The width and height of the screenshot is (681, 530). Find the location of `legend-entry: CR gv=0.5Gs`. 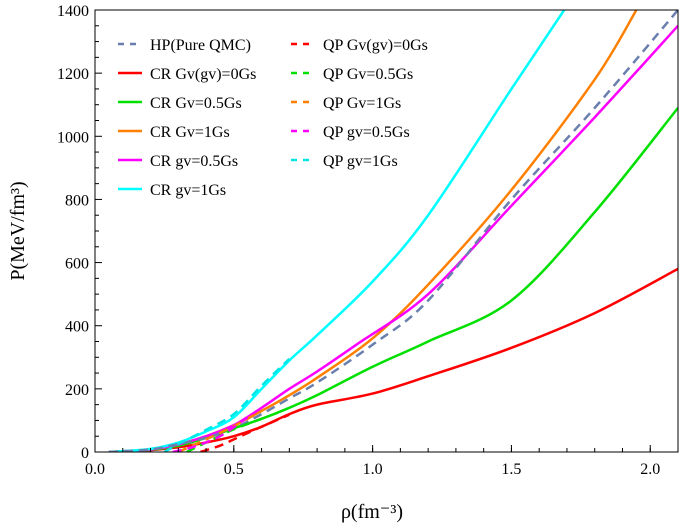

legend-entry: CR gv=0.5Gs is located at coordinates (178, 161).